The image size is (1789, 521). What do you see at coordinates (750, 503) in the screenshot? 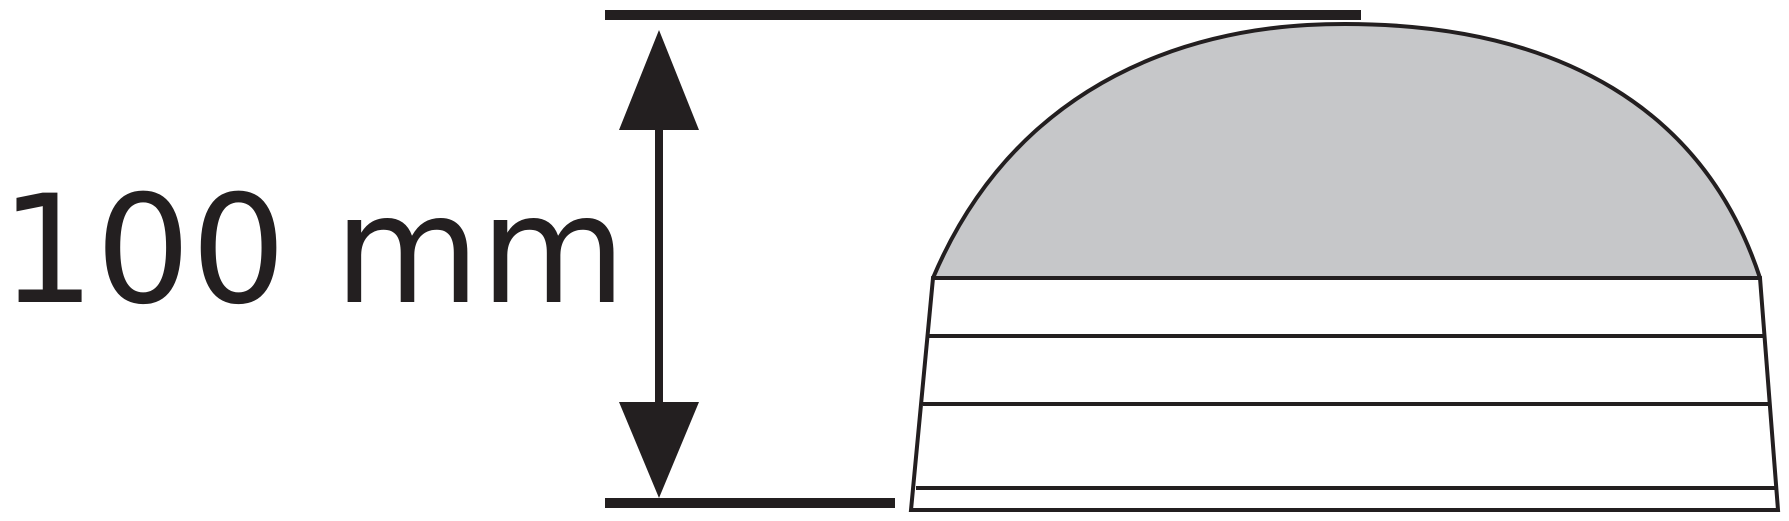
I see `bottom-extension-line` at bounding box center [750, 503].